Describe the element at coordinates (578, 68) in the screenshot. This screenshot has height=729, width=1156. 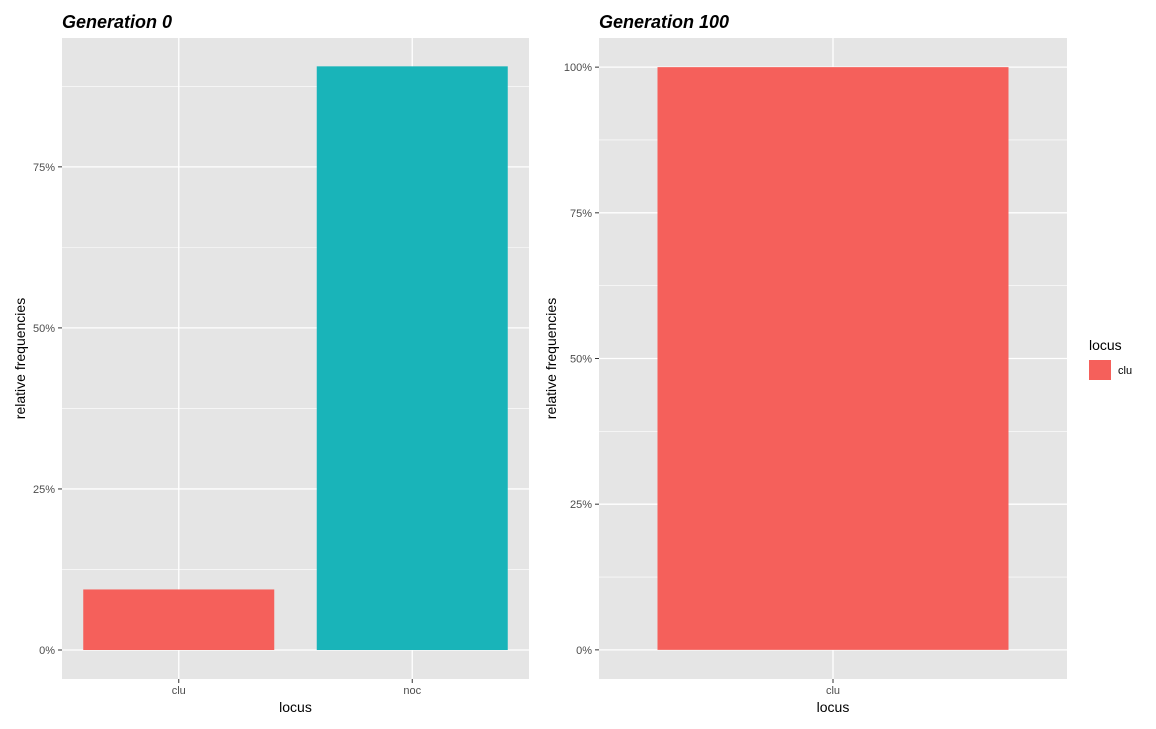
I see `y-tick-label: 100%` at that location.